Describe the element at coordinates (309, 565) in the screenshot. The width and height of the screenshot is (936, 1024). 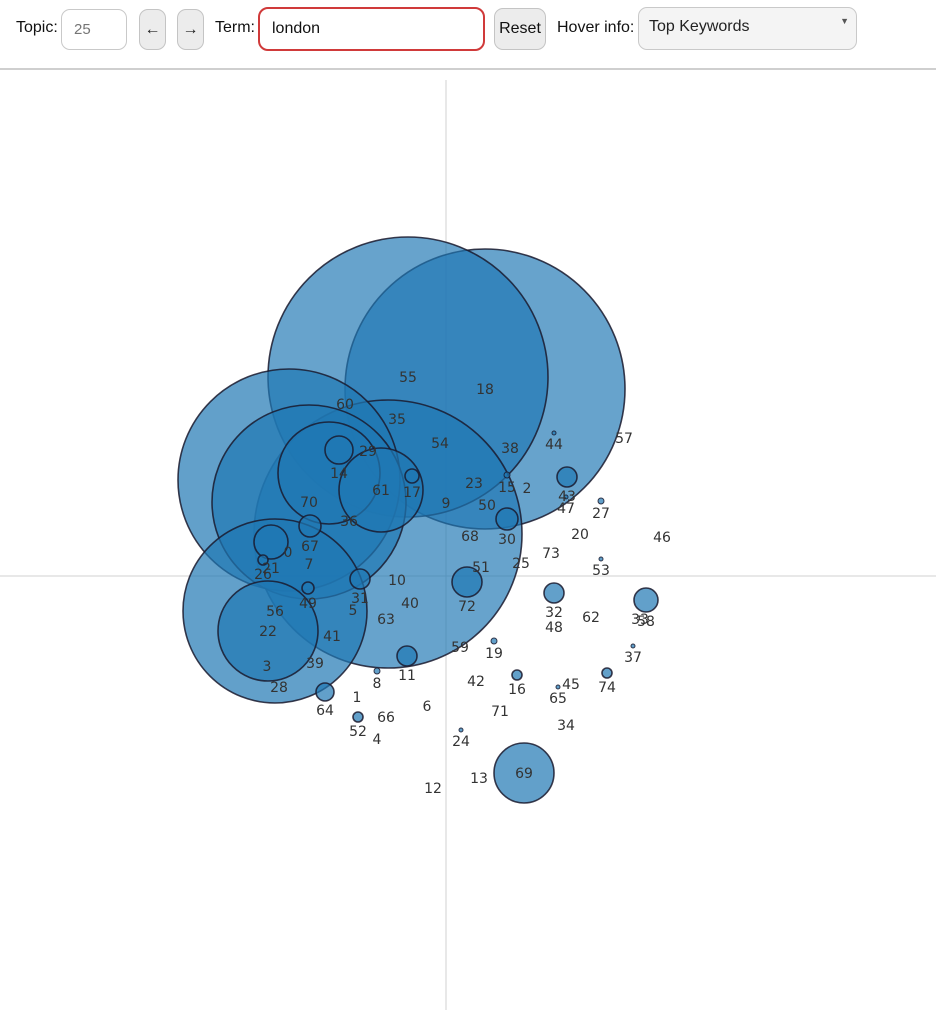
I see `topic-label-7: 7` at that location.